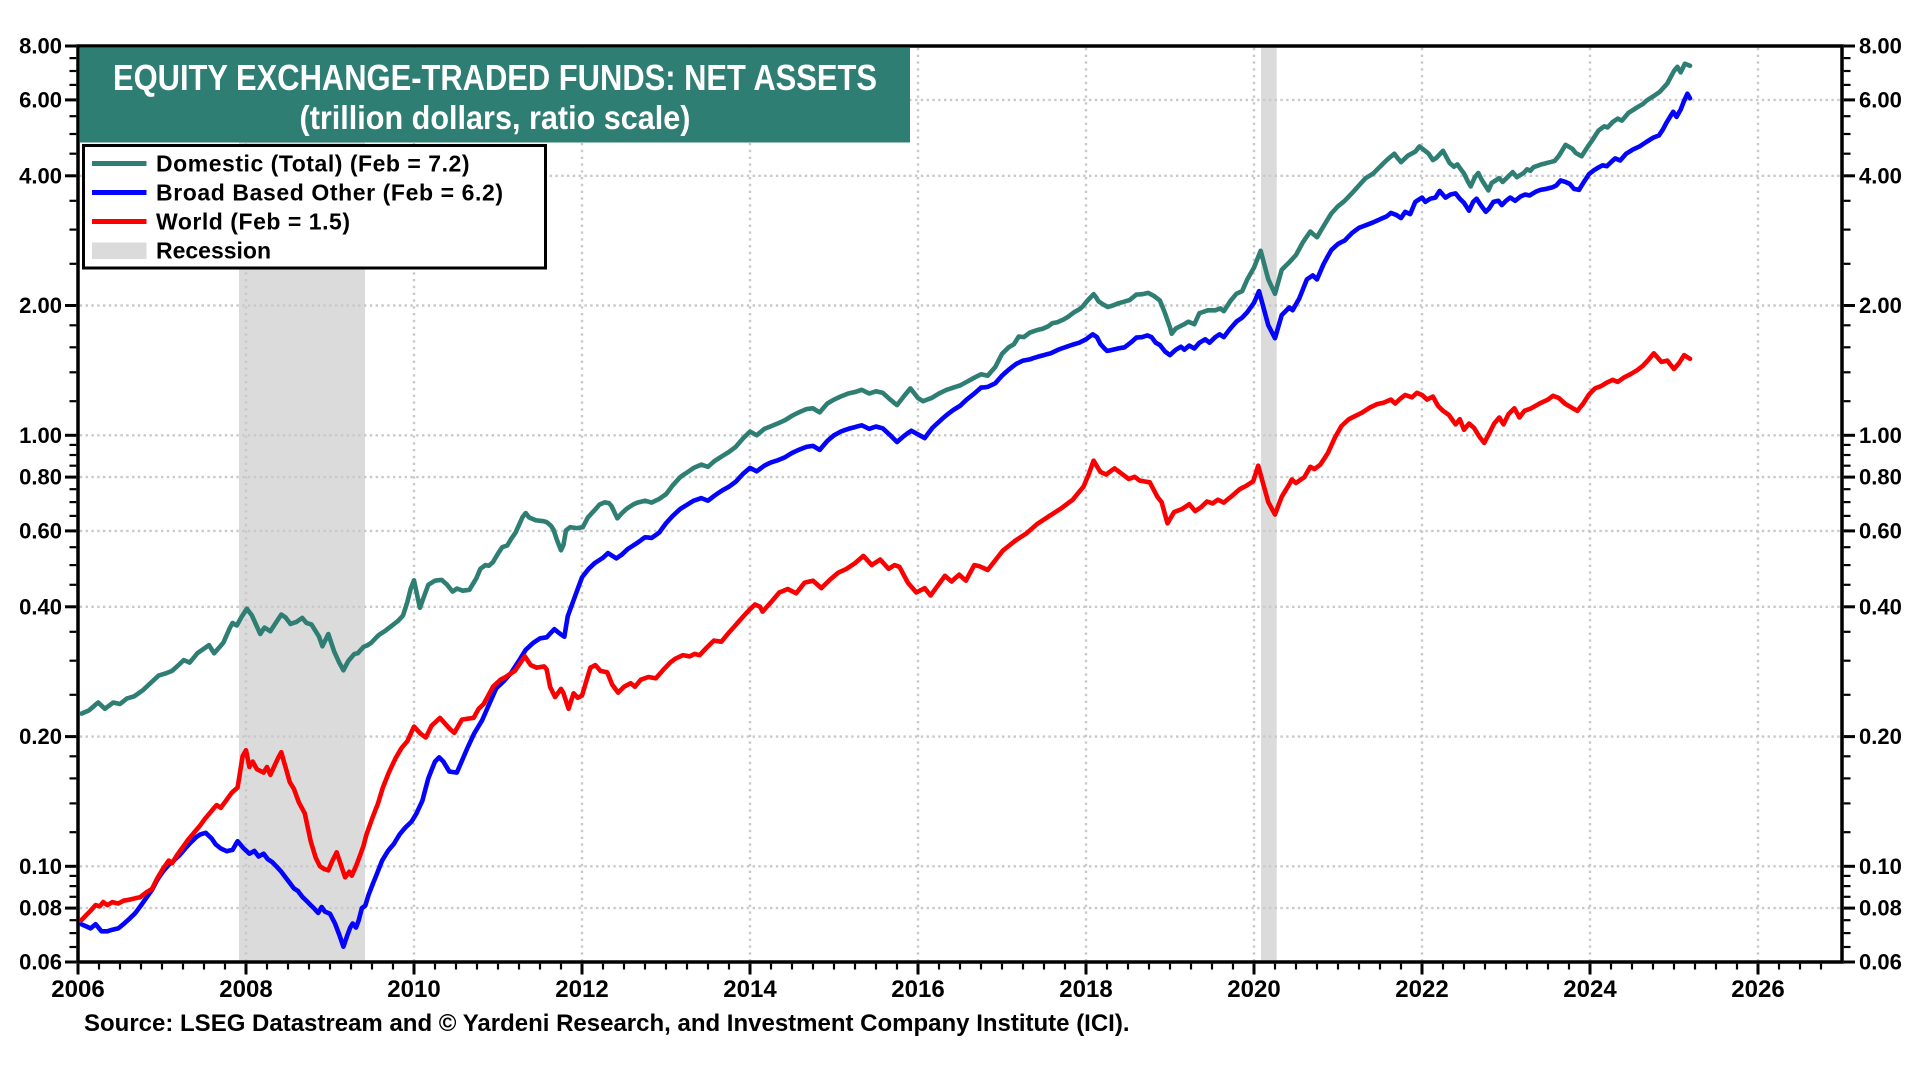 The image size is (1920, 1085). Describe the element at coordinates (581, 989) in the screenshot. I see `svg-text: 2012` at that location.